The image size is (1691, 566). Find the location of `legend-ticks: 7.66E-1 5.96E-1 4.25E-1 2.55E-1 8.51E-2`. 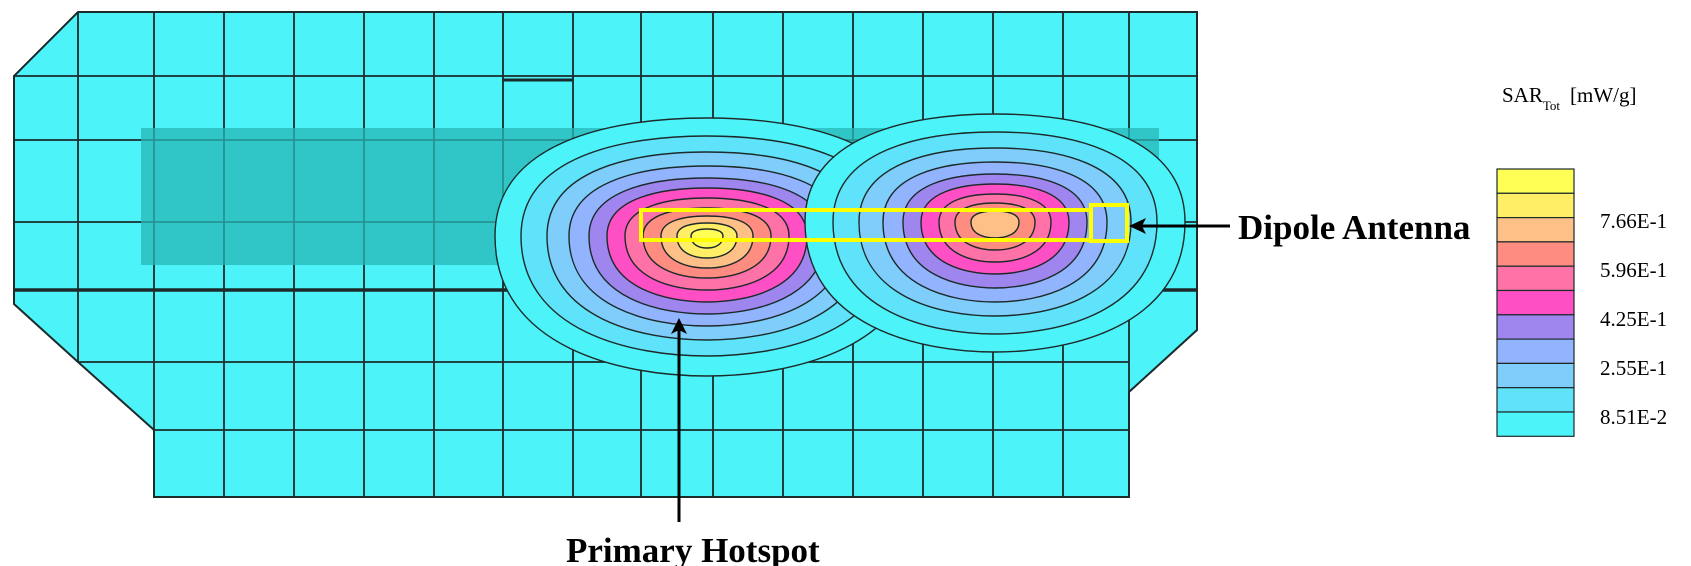

legend-ticks: 7.66E-1 5.96E-1 4.25E-1 2.55E-1 8.51E-2 is located at coordinates (1633, 319).